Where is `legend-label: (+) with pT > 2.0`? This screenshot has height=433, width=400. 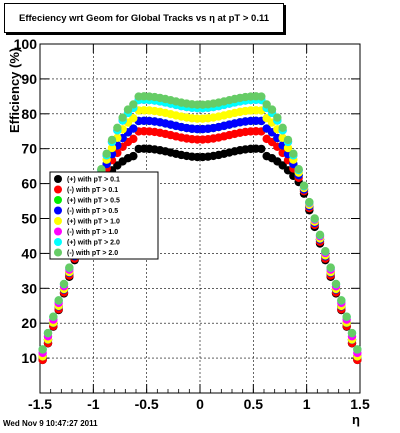 legend-label: (+) with pT > 2.0 is located at coordinates (93, 243).